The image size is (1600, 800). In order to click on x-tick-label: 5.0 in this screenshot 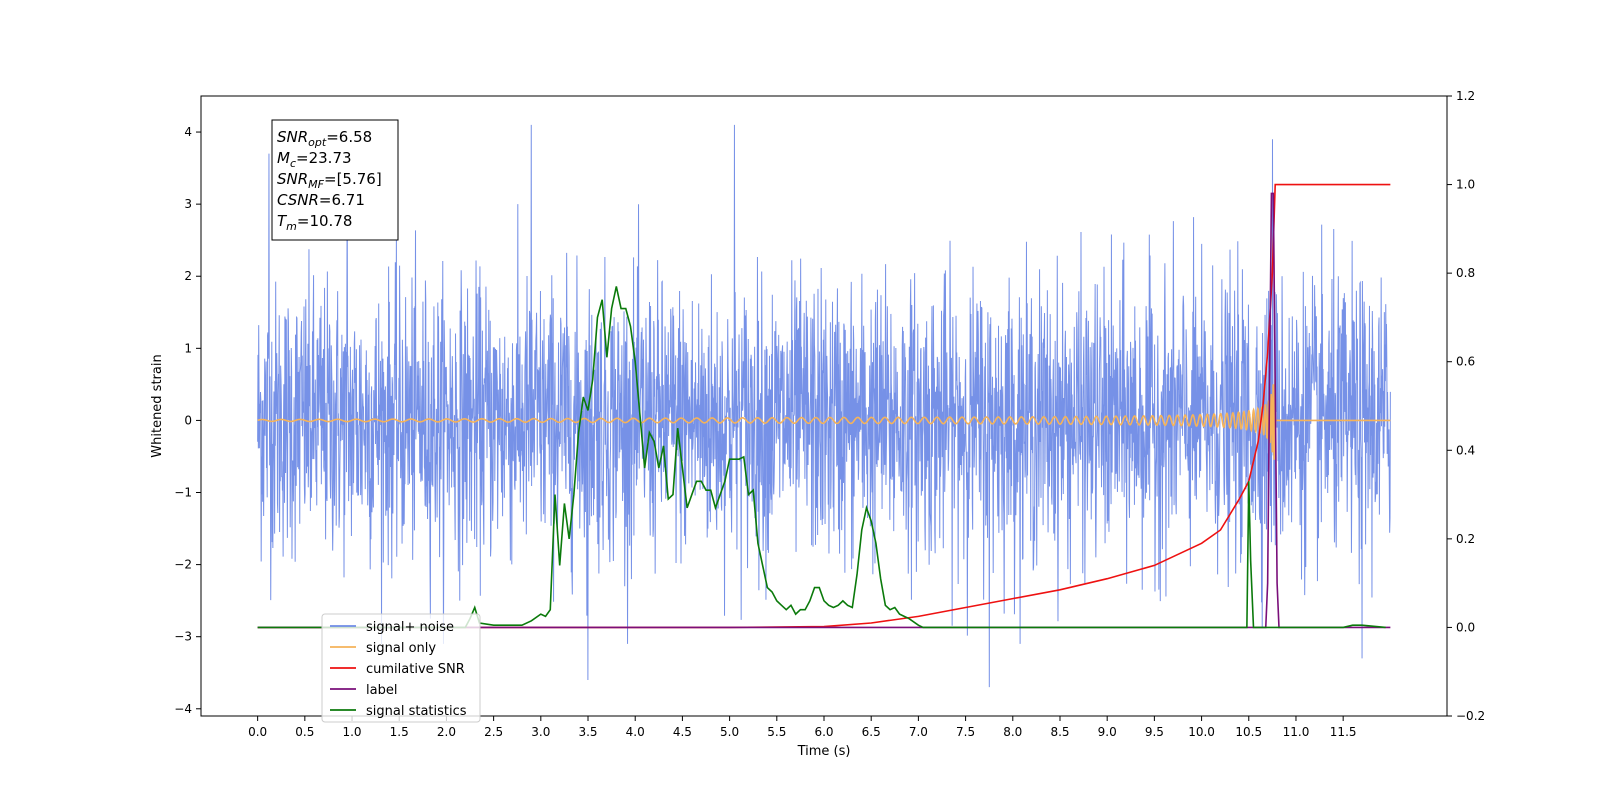, I will do `click(729, 732)`.